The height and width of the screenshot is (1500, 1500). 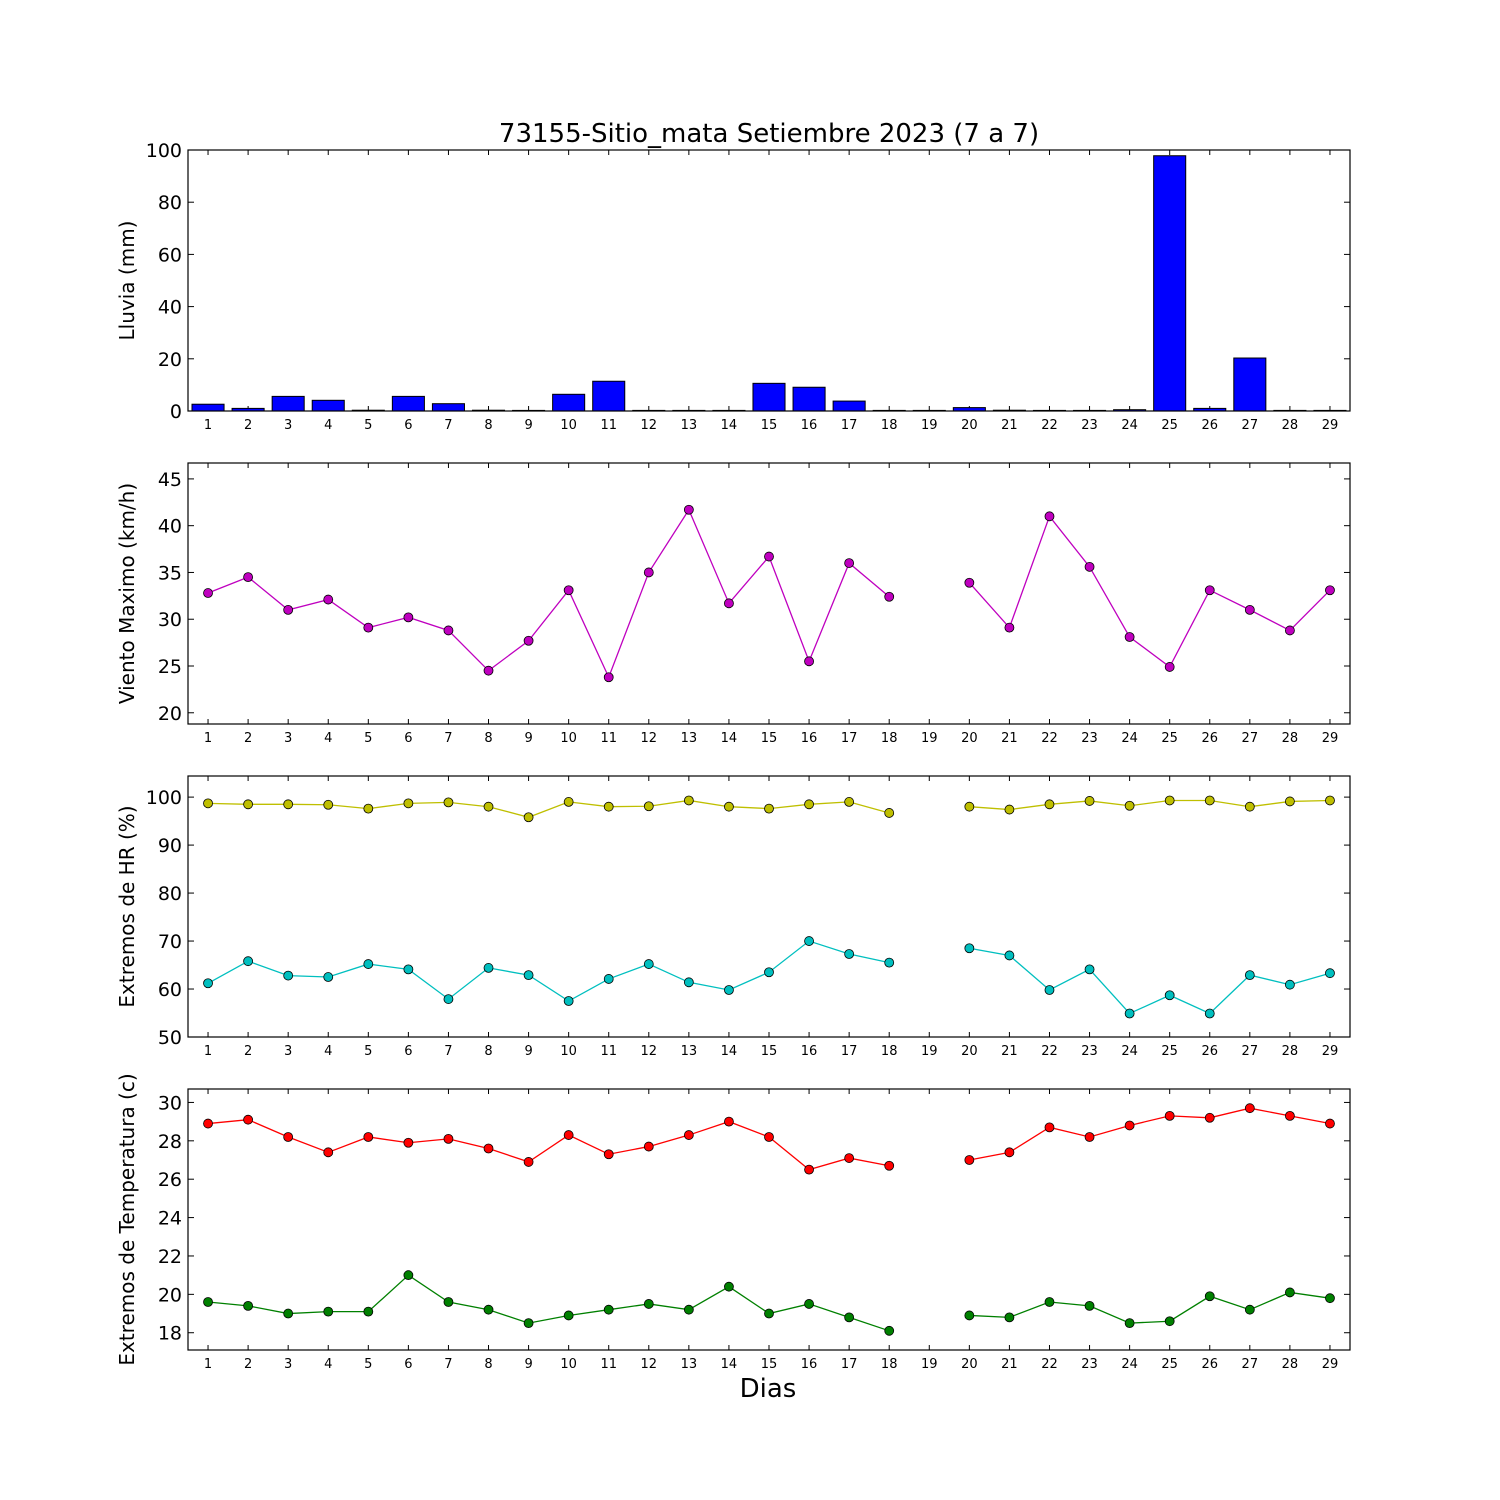 I want to click on x-tick-label: 29, so click(x=1330, y=1364).